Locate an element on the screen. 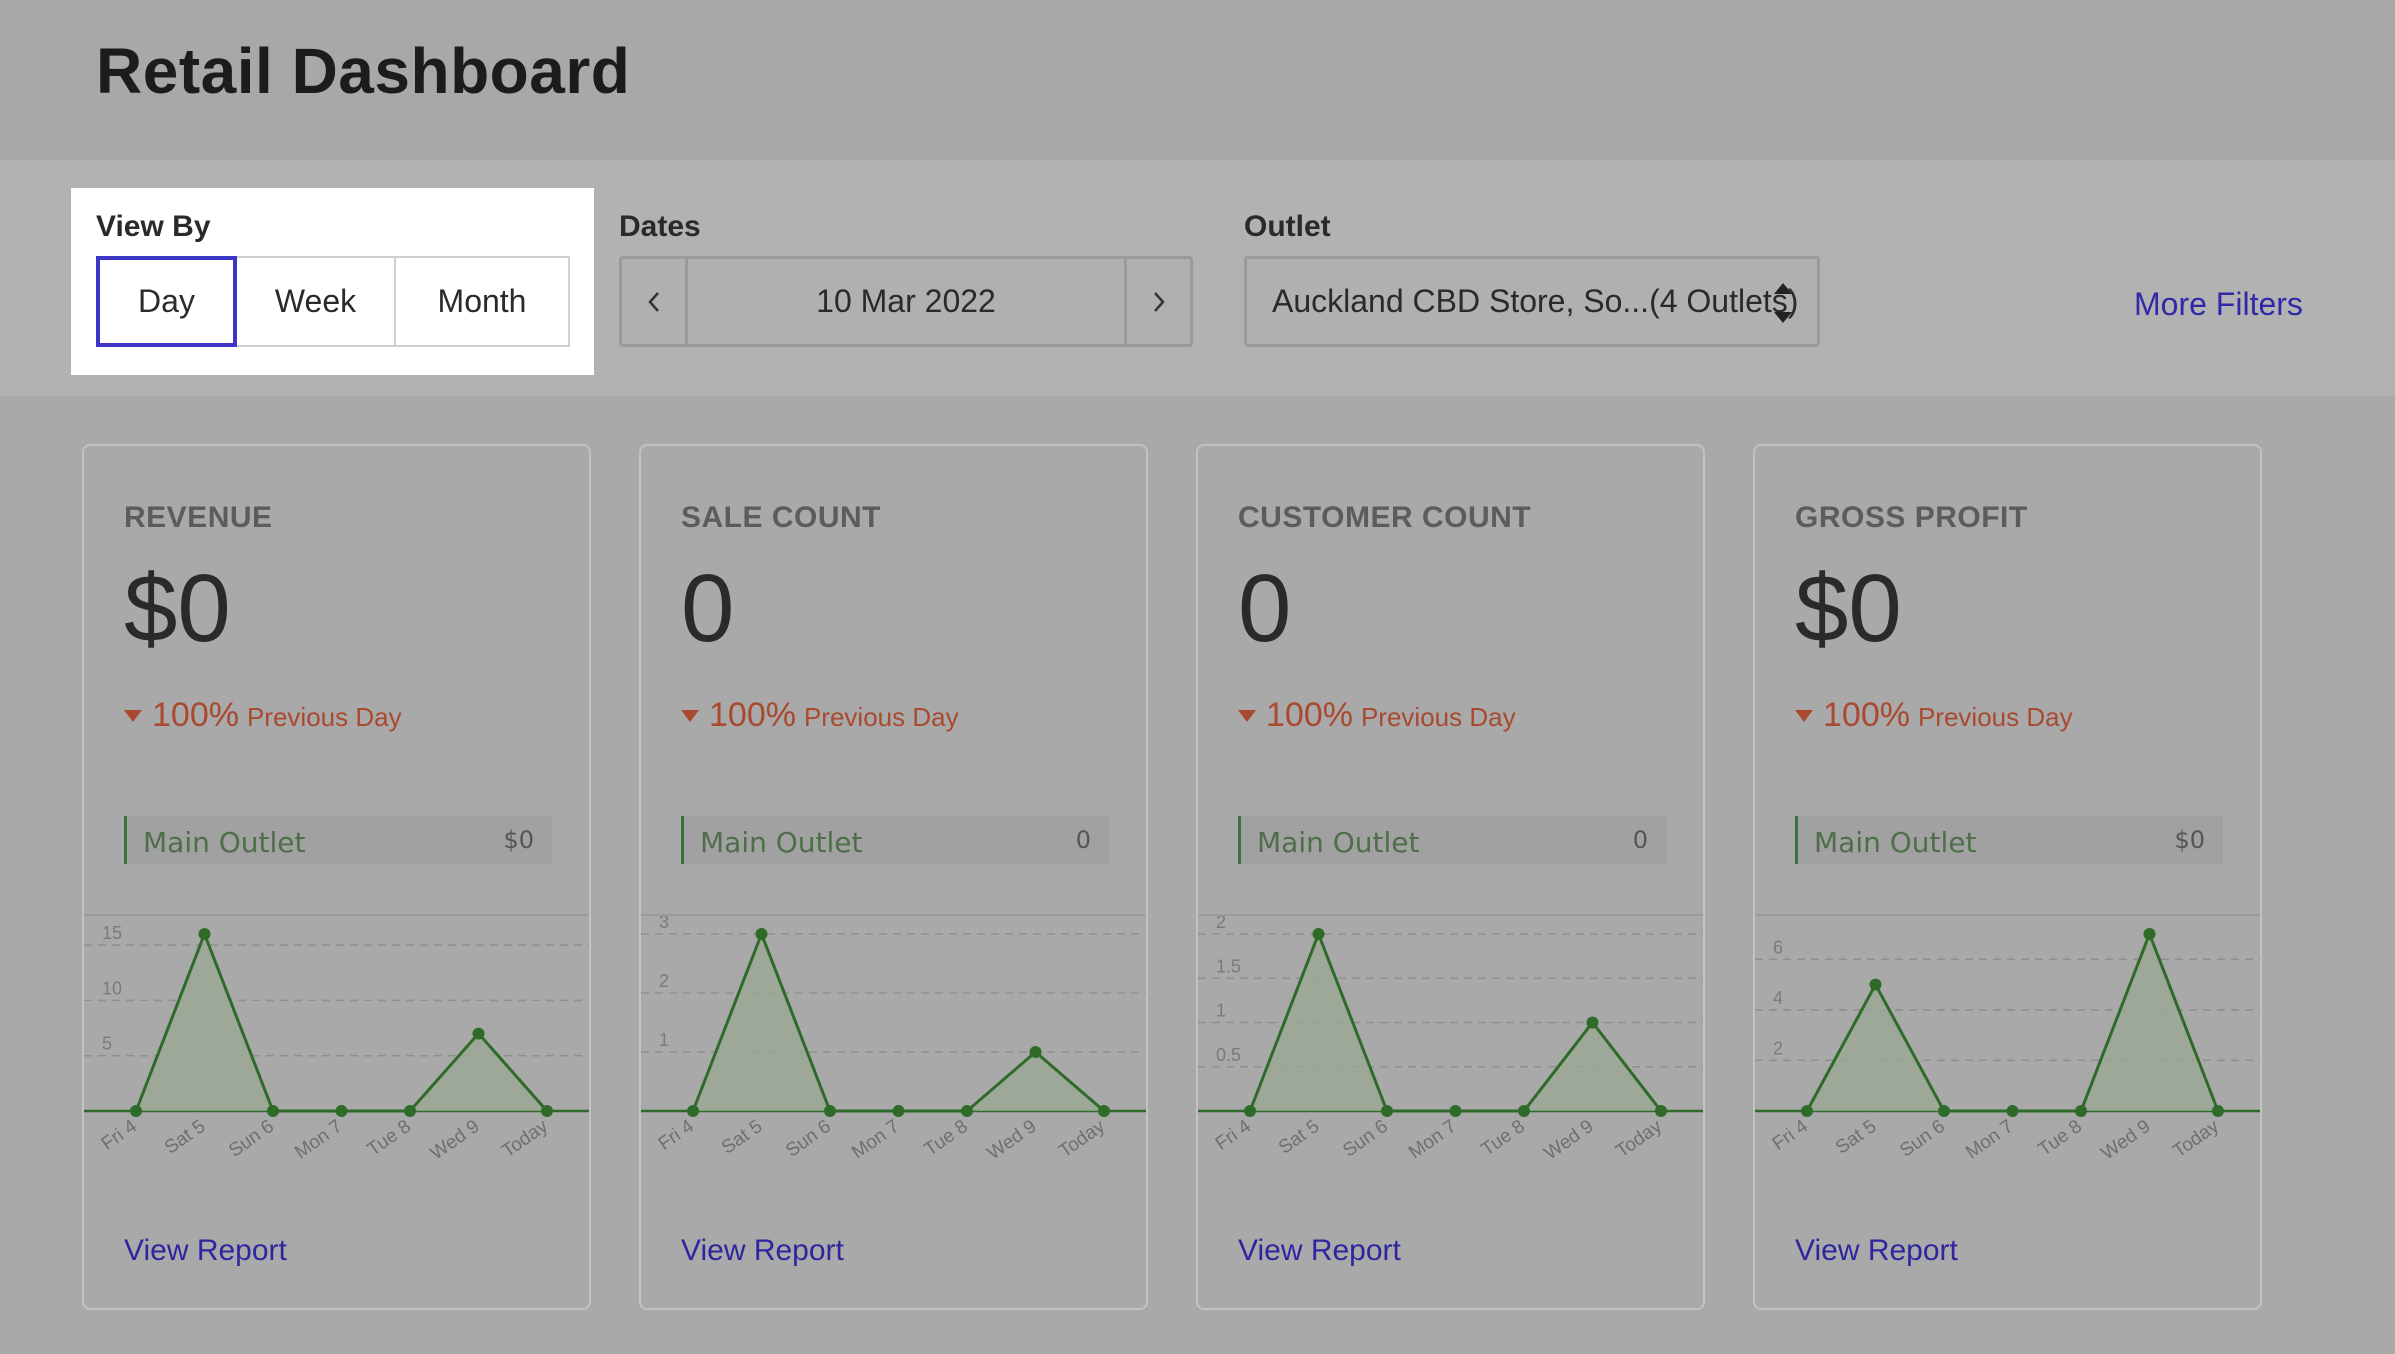 This screenshot has height=1354, width=2395. view-by-week-button: Week is located at coordinates (315, 301).